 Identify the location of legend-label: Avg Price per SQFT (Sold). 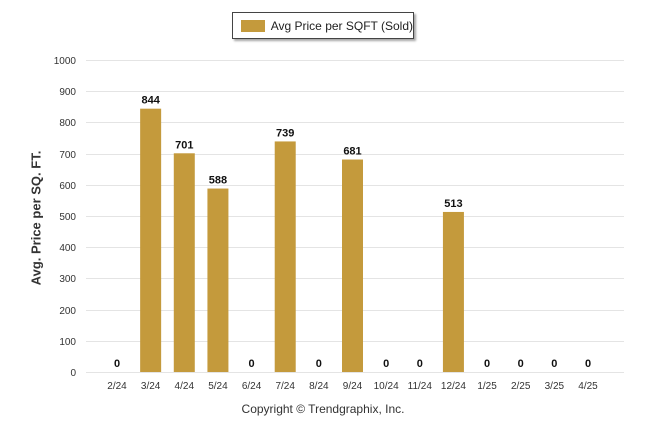
(341, 25).